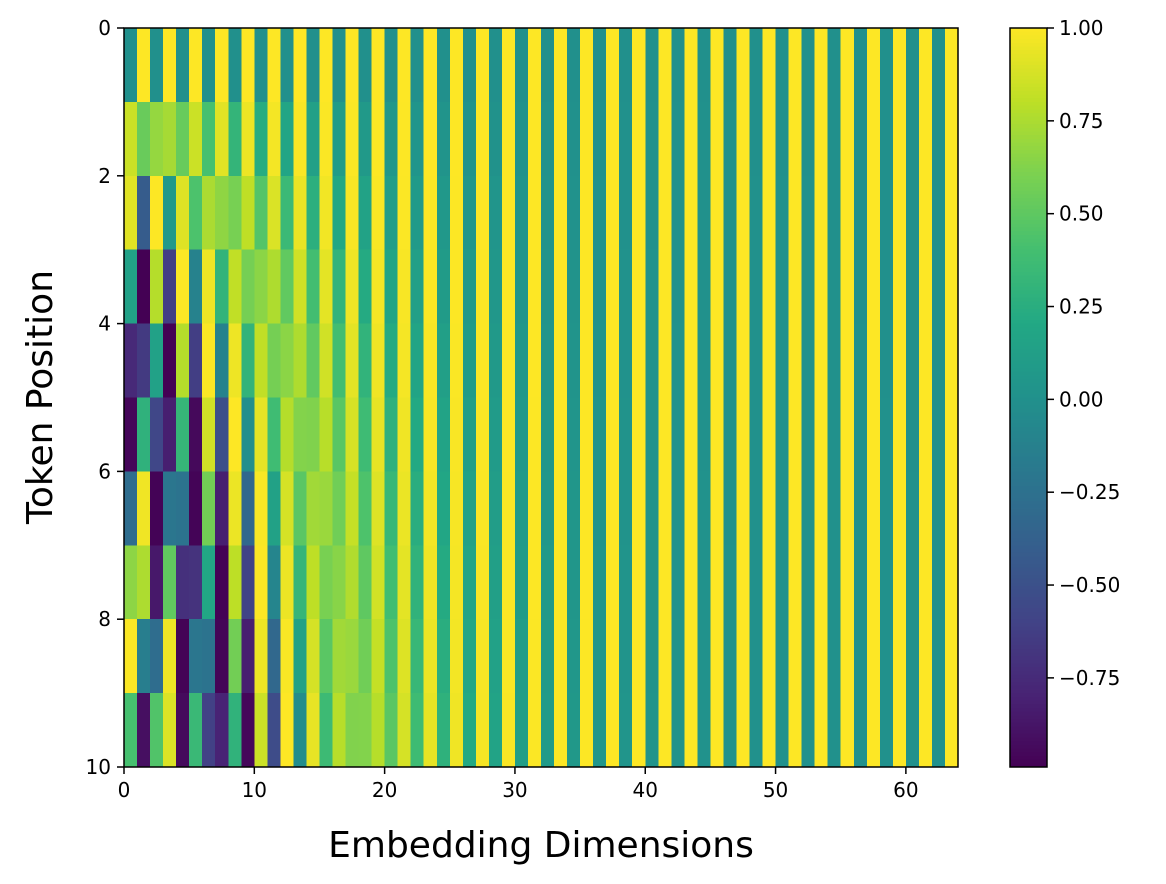  I want to click on colorbar-tick-label: 0.75, so click(1081, 121).